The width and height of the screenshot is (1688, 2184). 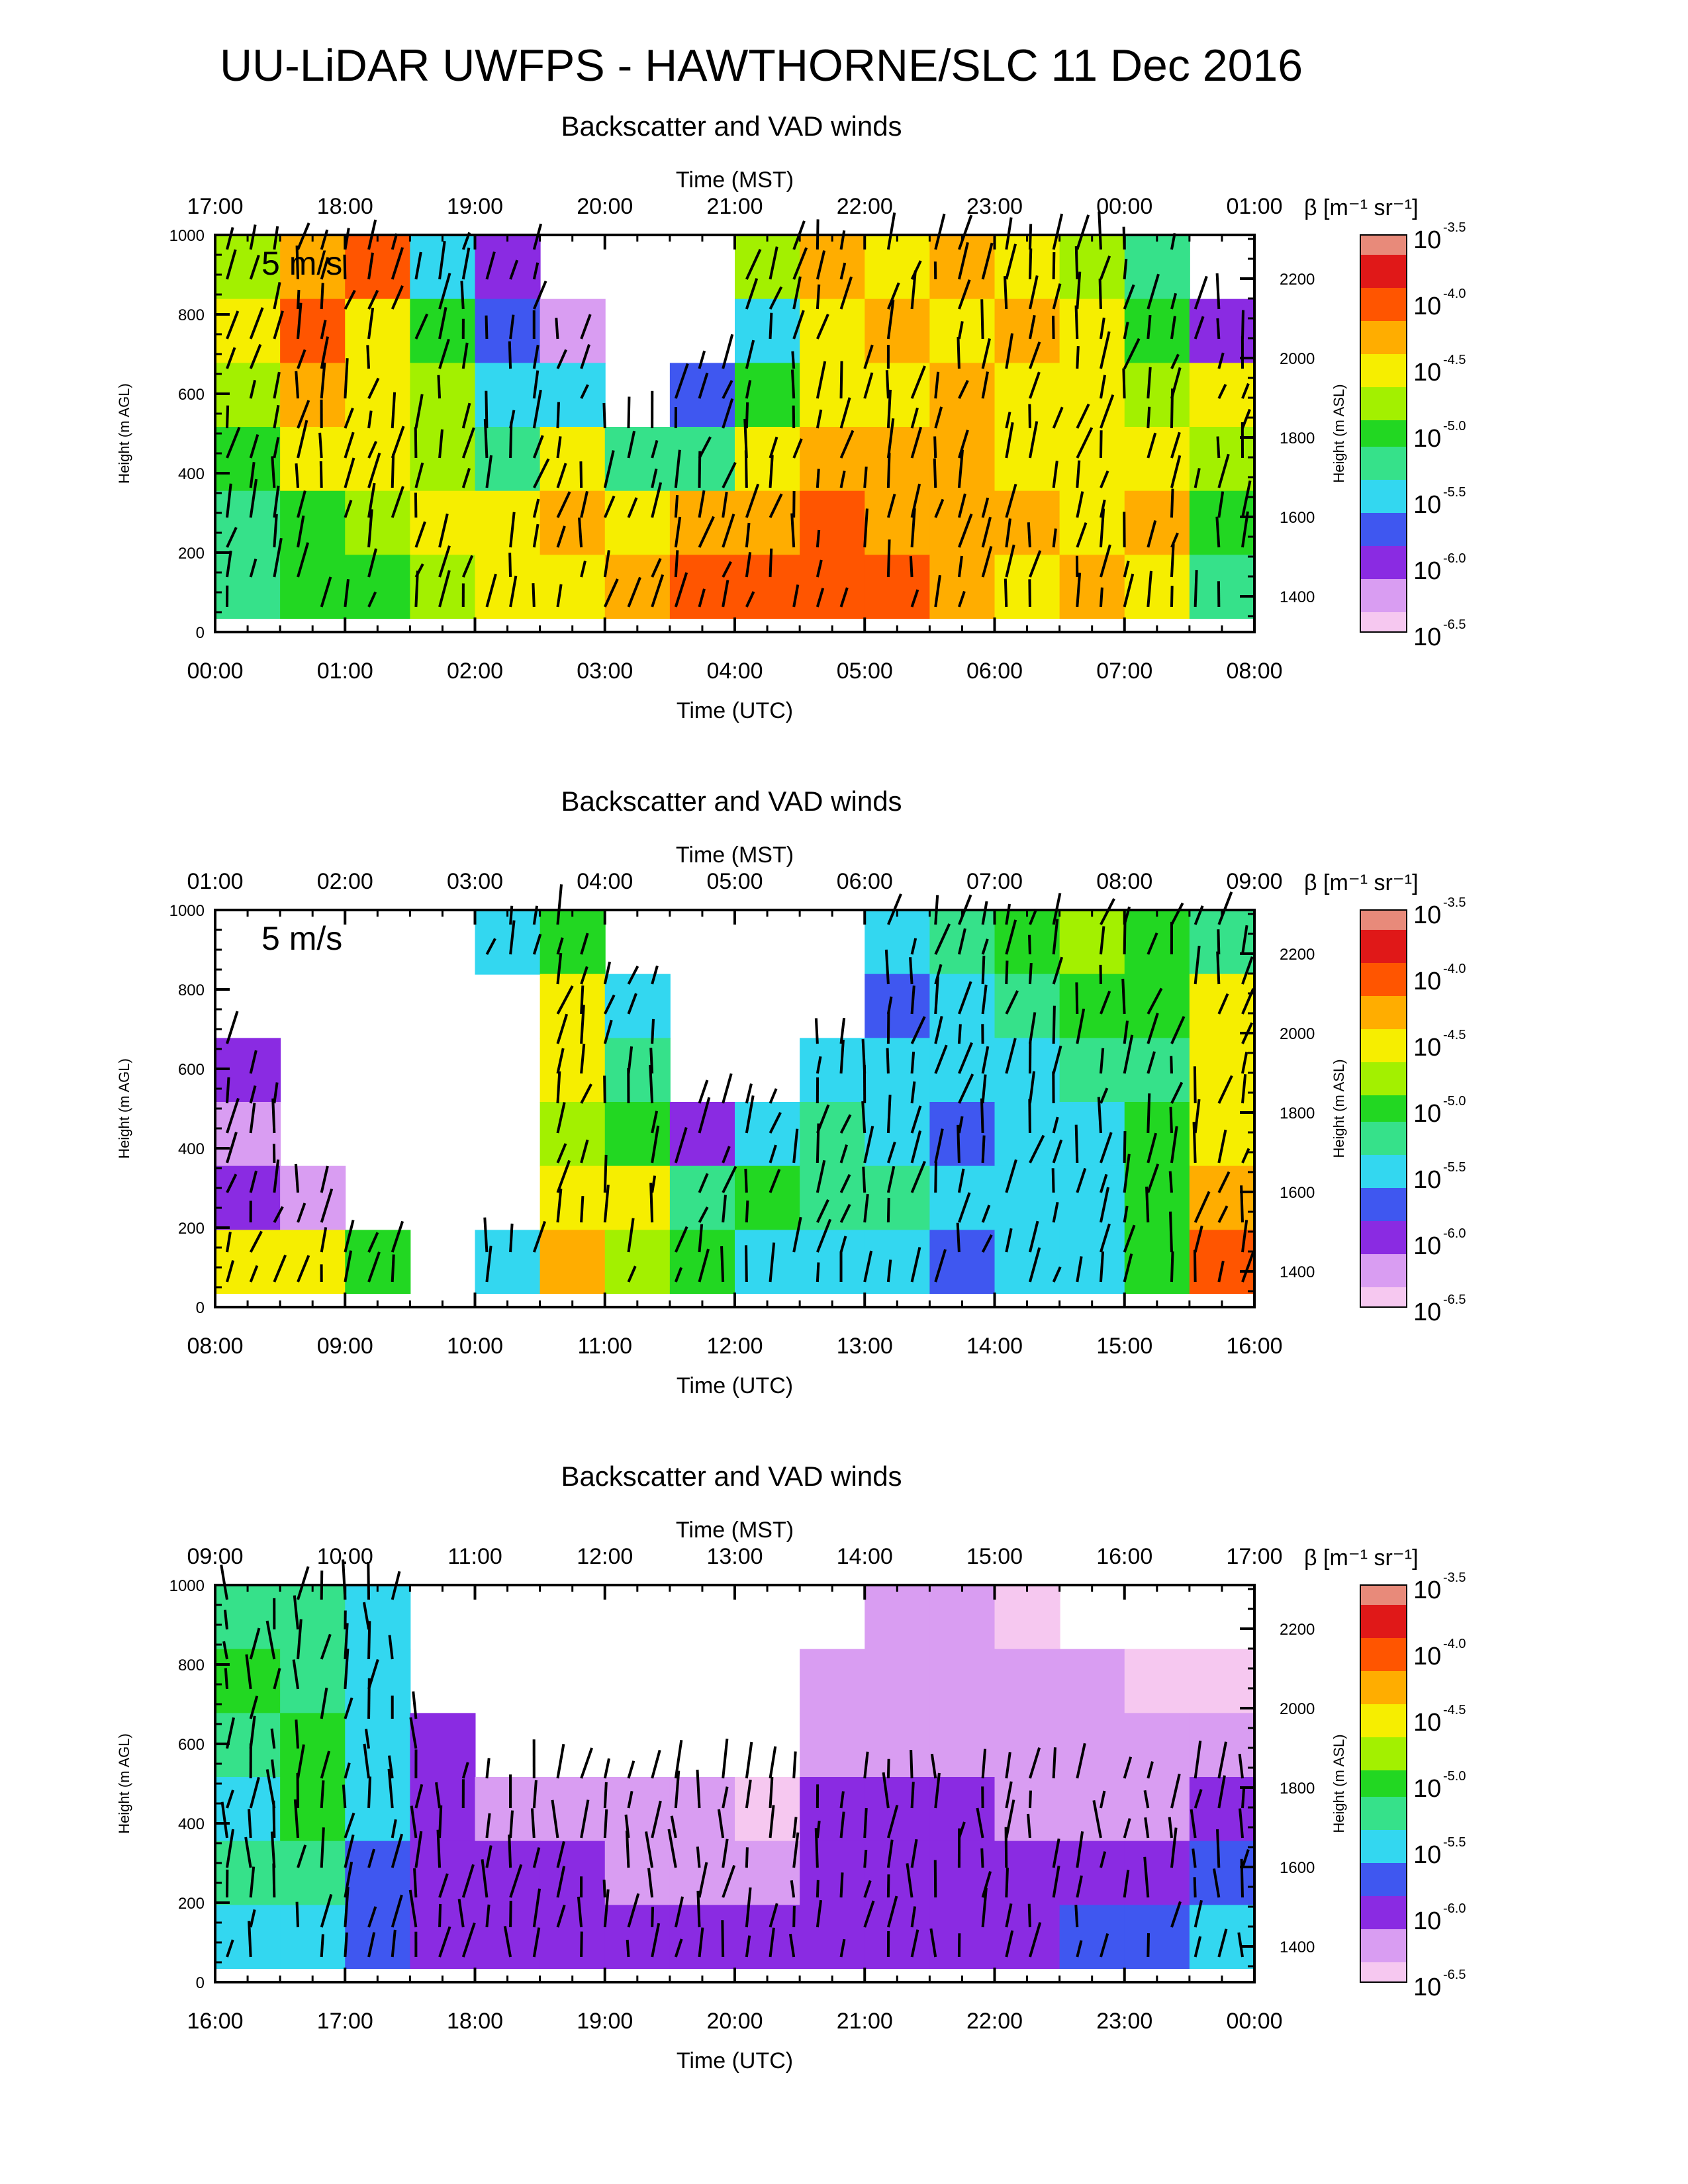 I want to click on x2-tick-label: 02:00, so click(x=345, y=882).